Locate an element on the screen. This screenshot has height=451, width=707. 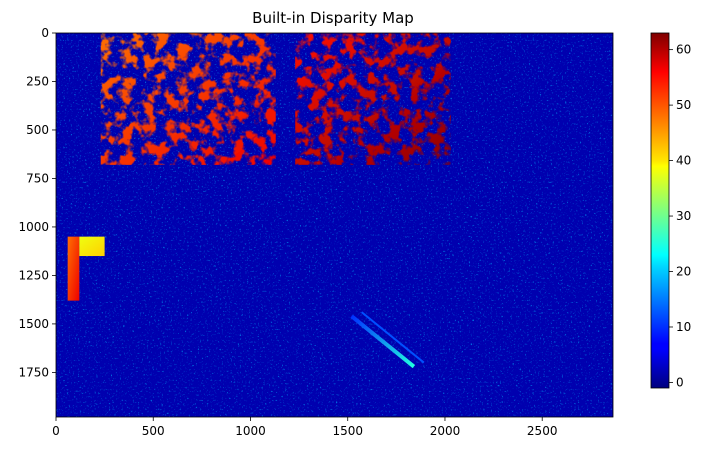
colorbar-axis: 0 10 20 30 40 50 60 is located at coordinates (680, 216).